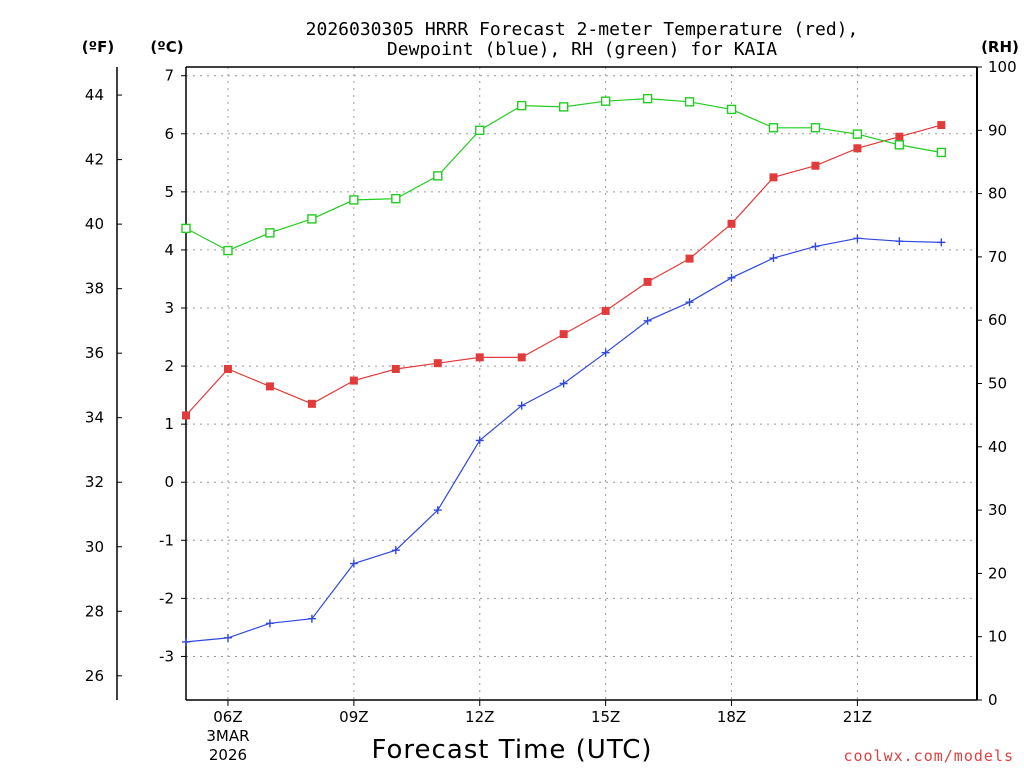 The image size is (1024, 768). What do you see at coordinates (94, 418) in the screenshot?
I see `fahrenheit-tick-label: 34` at bounding box center [94, 418].